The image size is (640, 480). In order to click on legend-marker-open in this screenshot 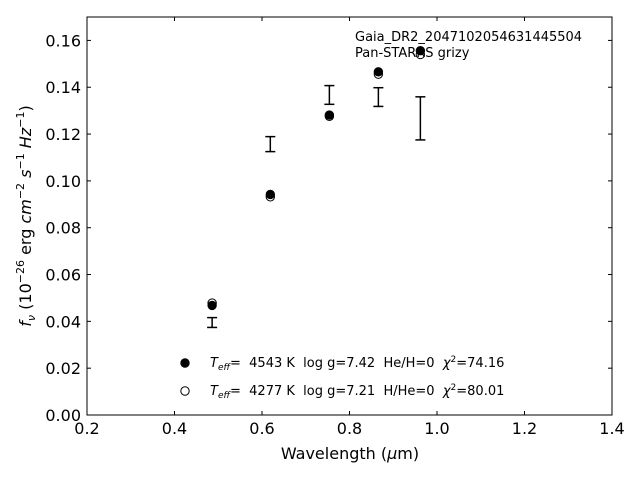, I will do `click(185, 391)`.